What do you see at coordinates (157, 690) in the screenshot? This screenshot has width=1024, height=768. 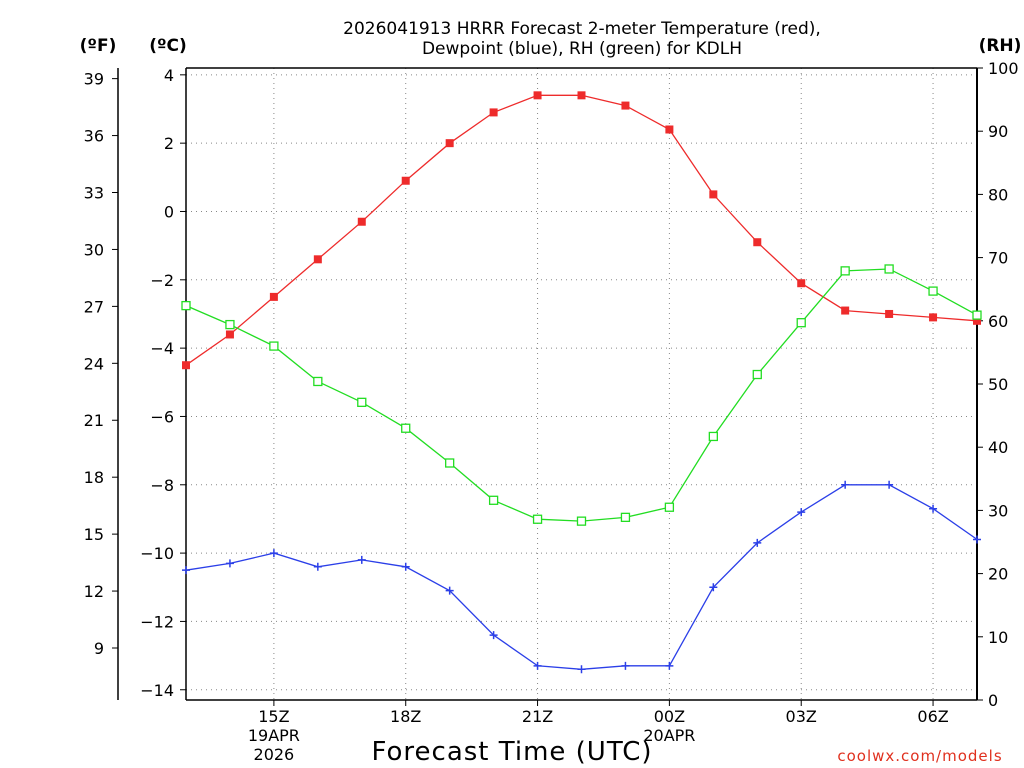 I see `celsius-tick-label: −14` at bounding box center [157, 690].